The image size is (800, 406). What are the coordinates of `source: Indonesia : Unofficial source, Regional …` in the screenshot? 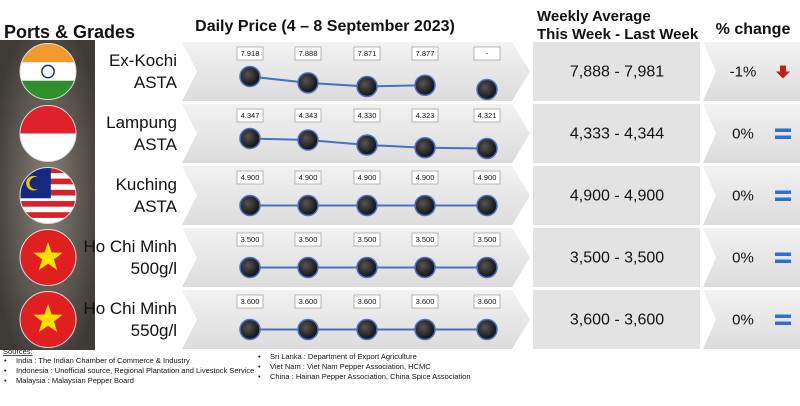 It's located at (135, 370).